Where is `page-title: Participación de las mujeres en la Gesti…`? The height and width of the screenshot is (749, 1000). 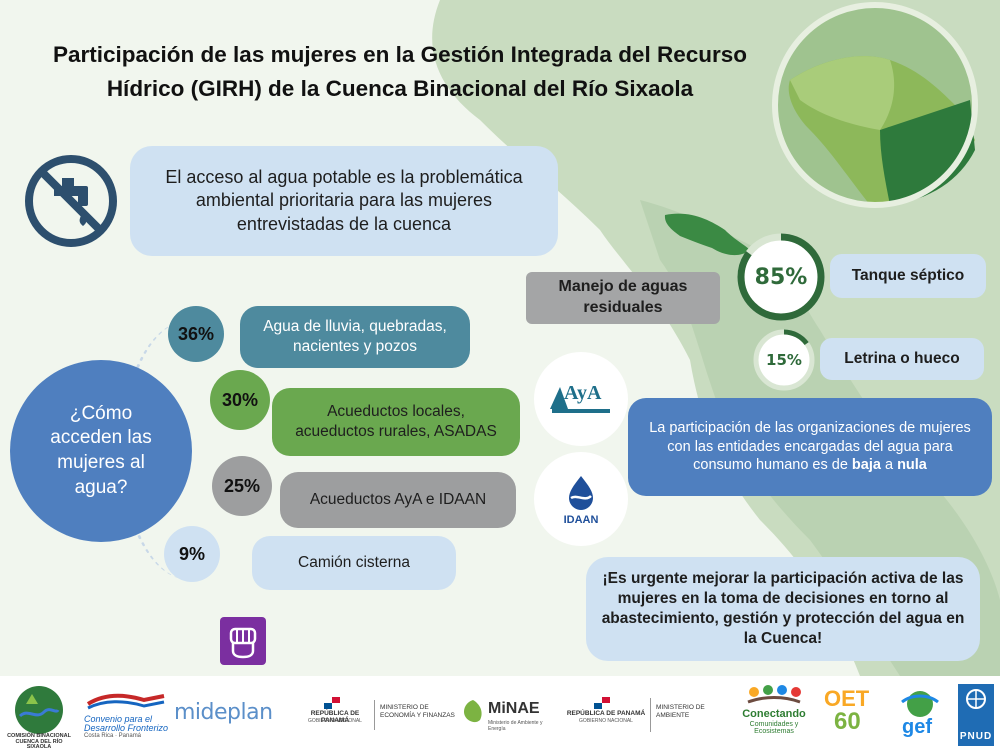 page-title: Participación de las mujeres en la Gesti… is located at coordinates (400, 71).